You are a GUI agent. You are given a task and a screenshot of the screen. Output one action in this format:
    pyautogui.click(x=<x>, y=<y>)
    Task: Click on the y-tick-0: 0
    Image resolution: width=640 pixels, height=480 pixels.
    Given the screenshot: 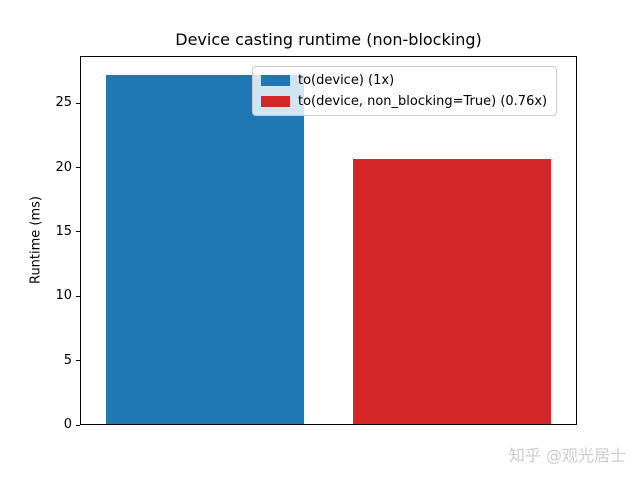 What is the action you would take?
    pyautogui.click(x=72, y=425)
    